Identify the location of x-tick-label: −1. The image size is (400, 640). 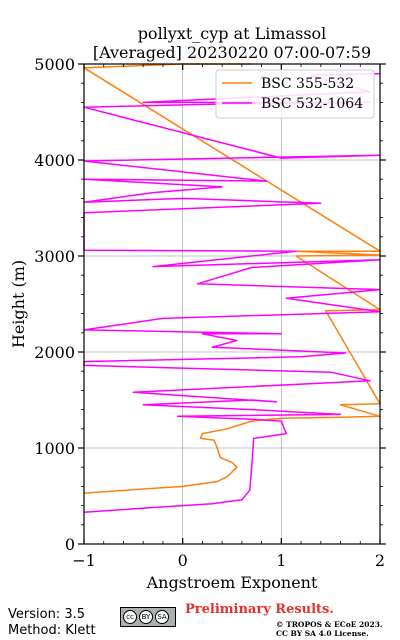
(84, 560).